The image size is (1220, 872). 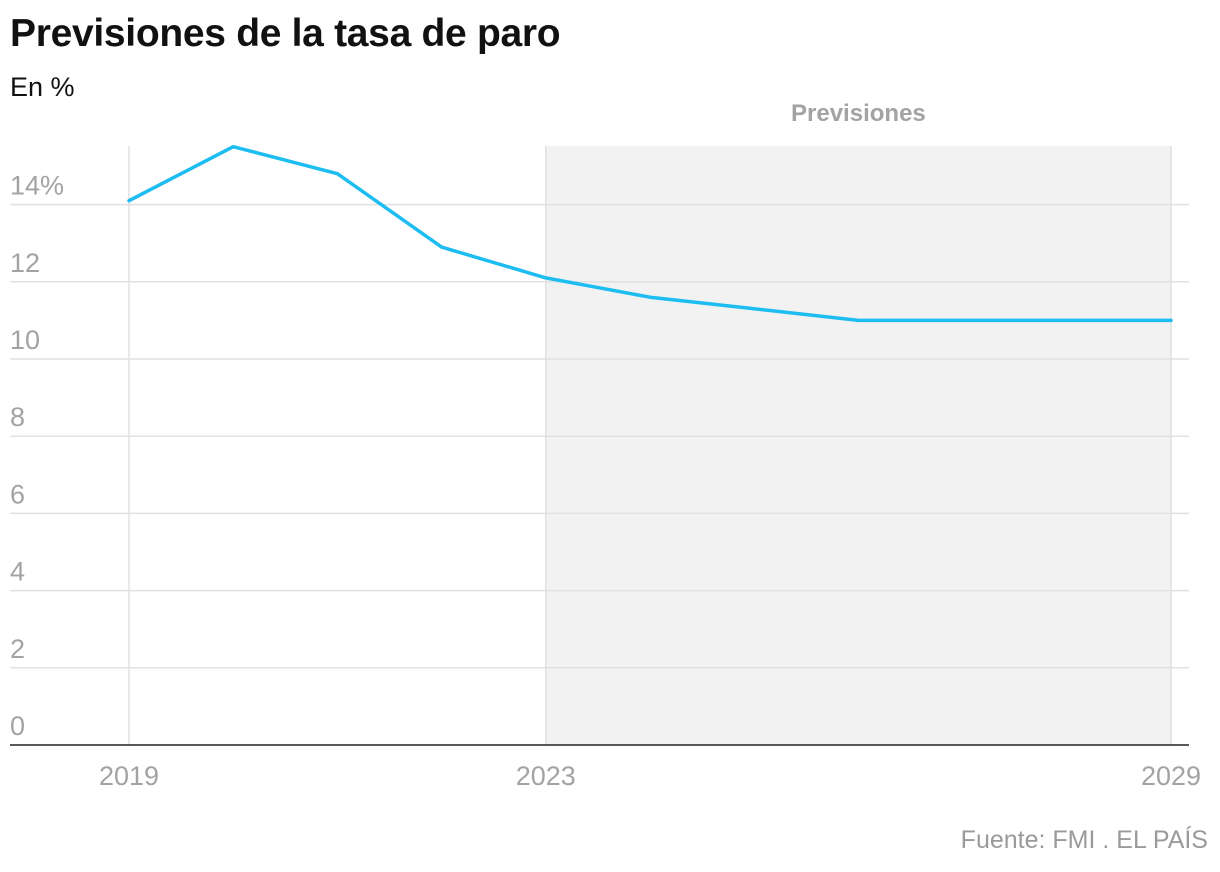 I want to click on x-tick-label: 2023, so click(x=546, y=776).